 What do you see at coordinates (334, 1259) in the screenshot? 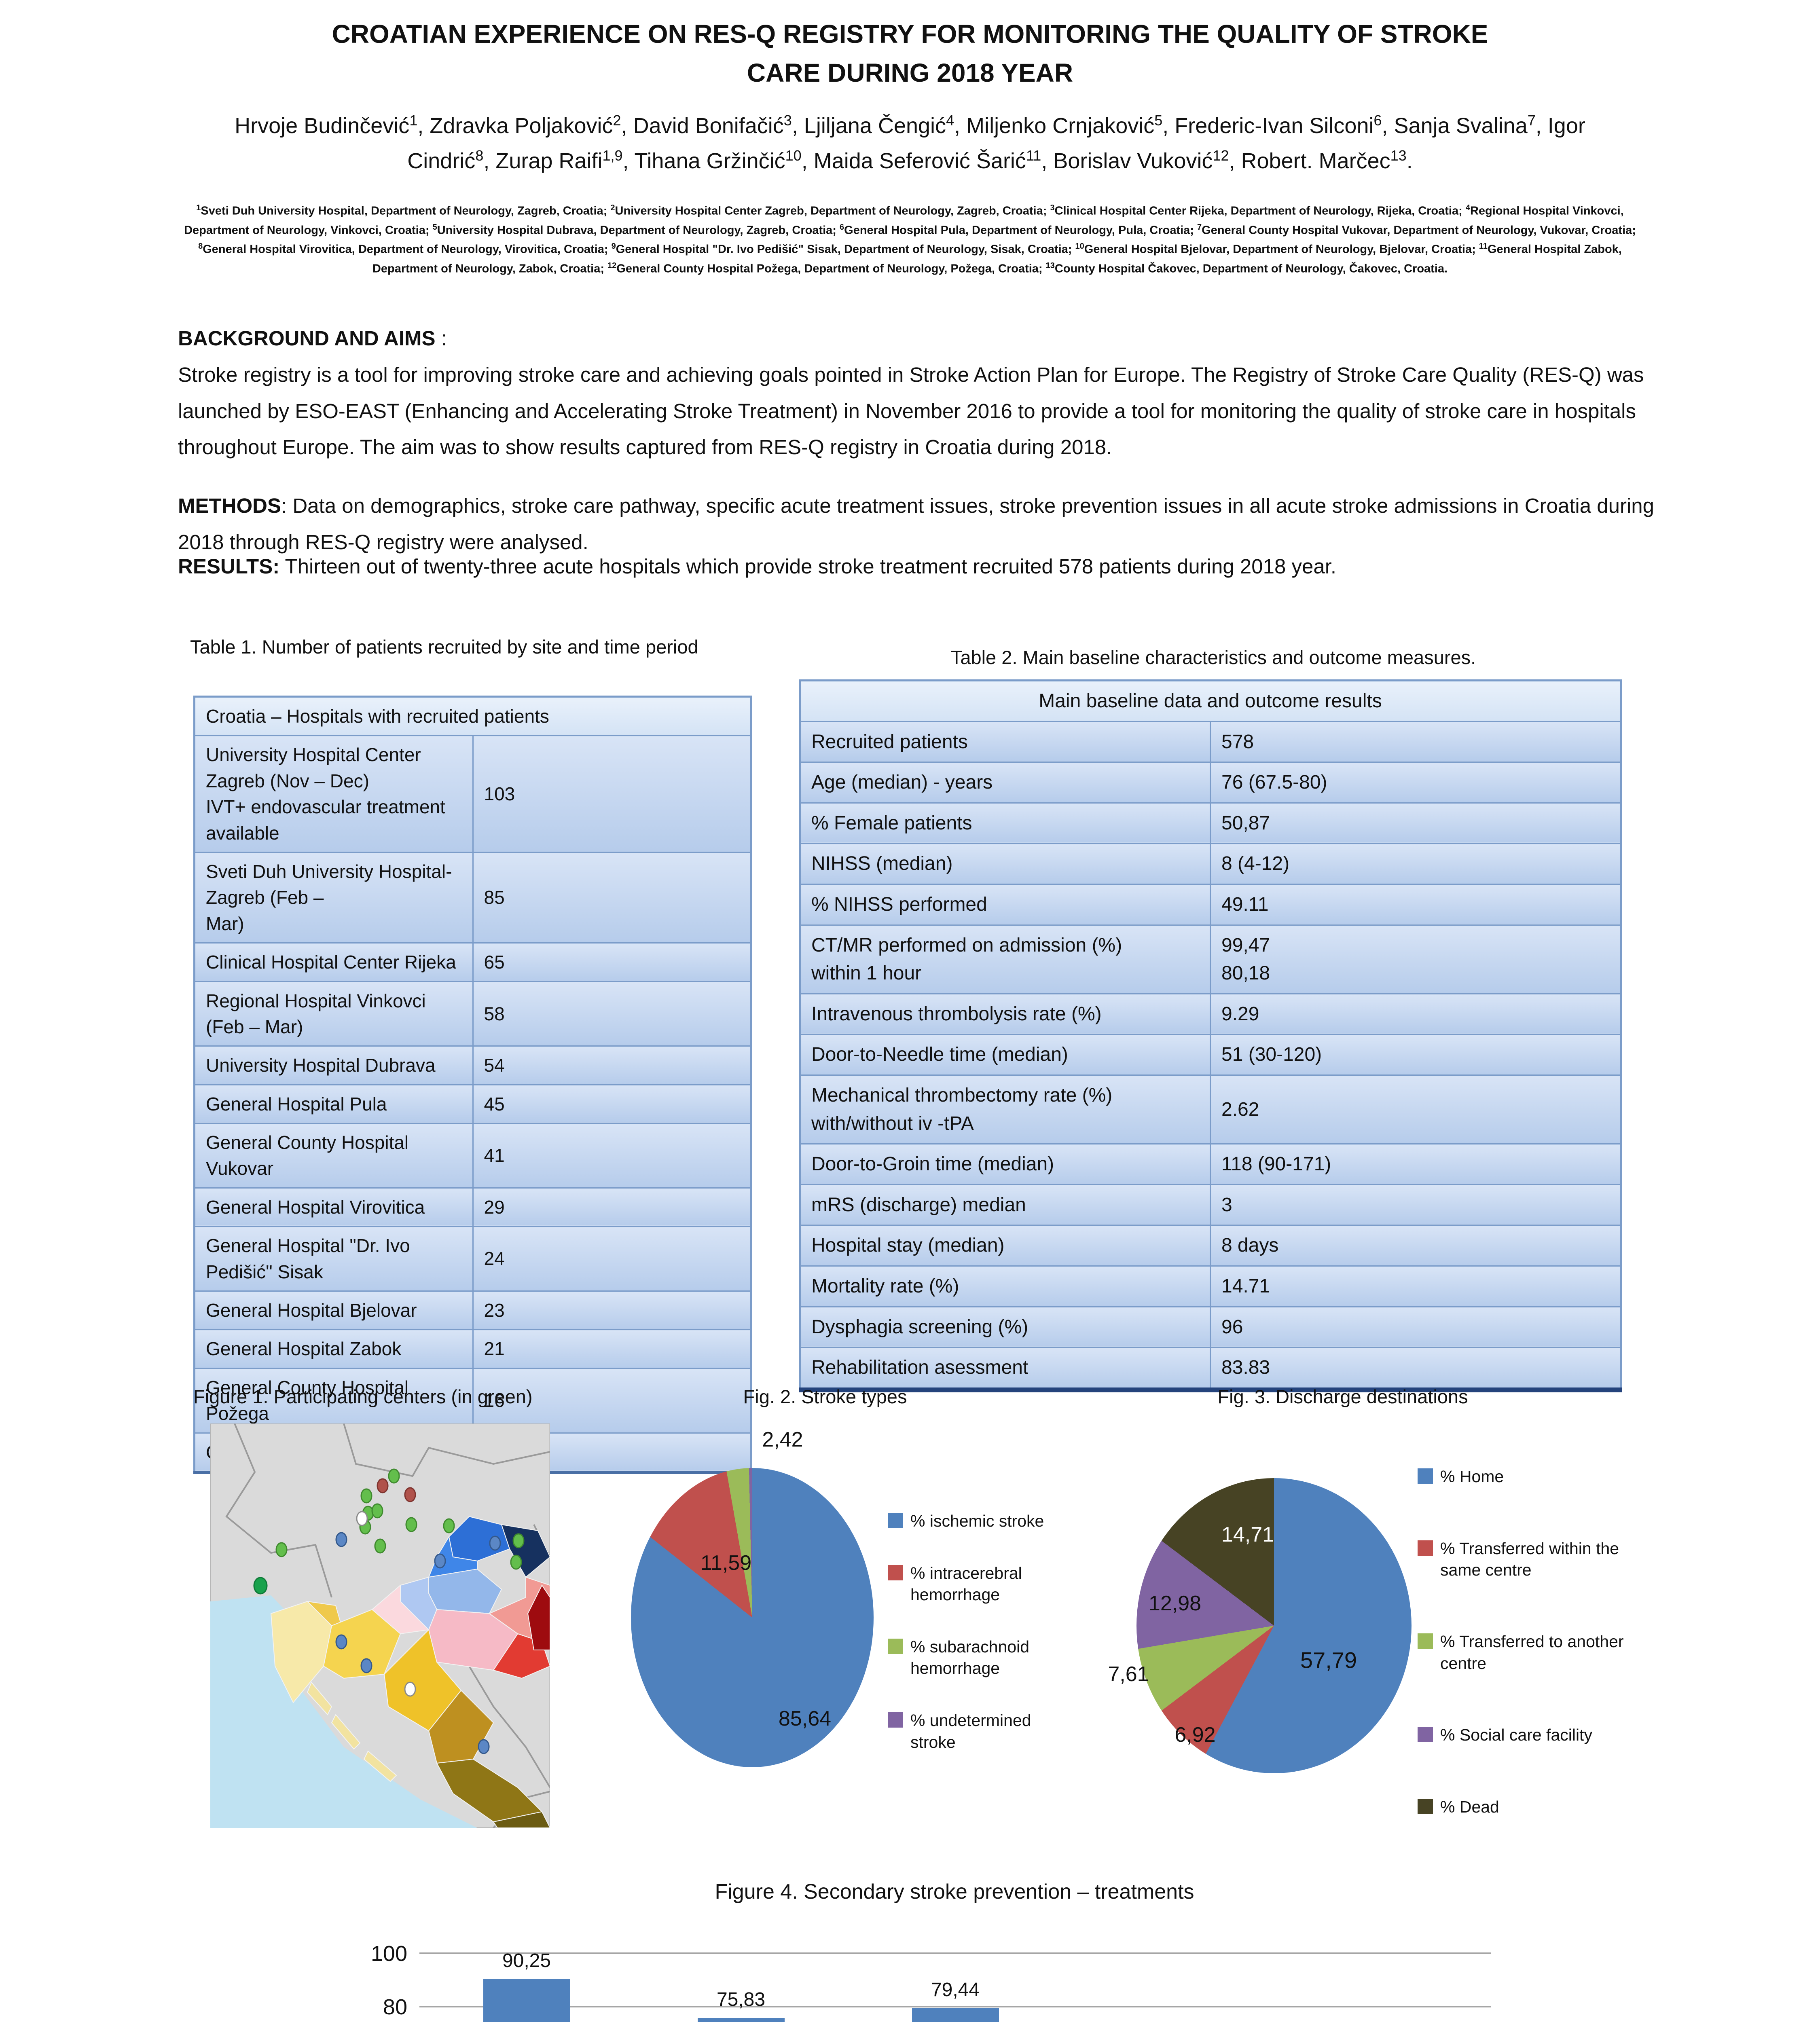
I see `table1-label: General Hospital "Dr. Ivo Pedišić" Sisak` at bounding box center [334, 1259].